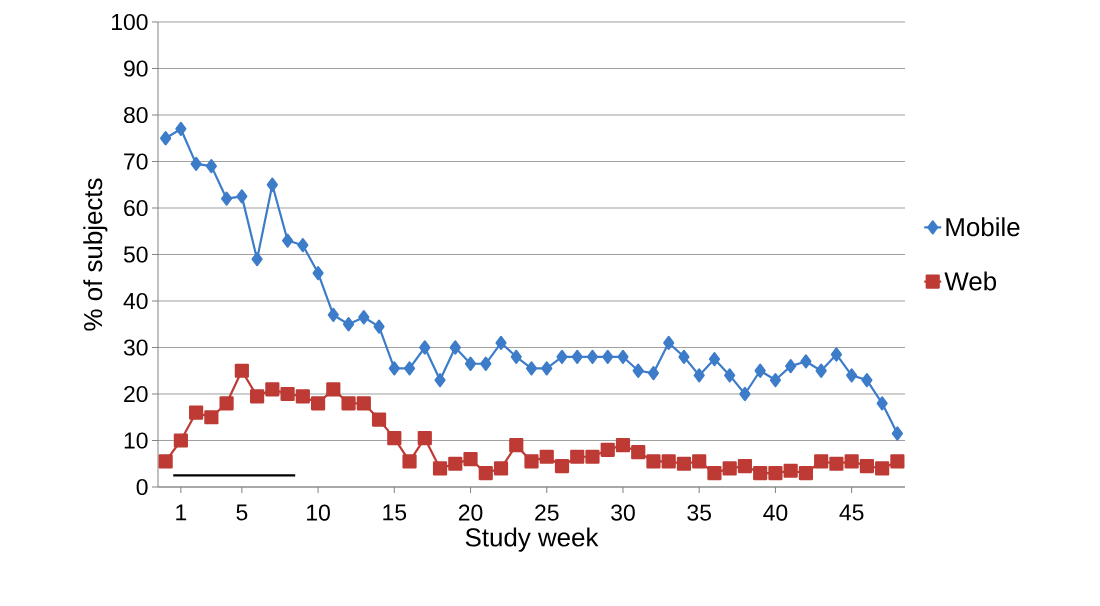 This screenshot has width=1100, height=606. I want to click on x-tick-label: 25, so click(547, 512).